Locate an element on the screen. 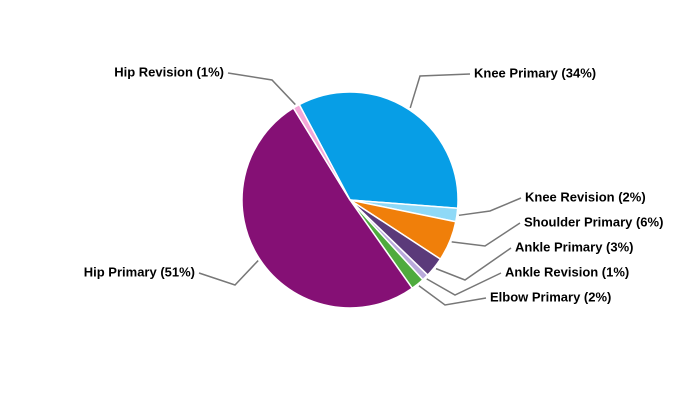 This screenshot has width=700, height=405. slice-label: Shoulder Primary (6%) is located at coordinates (593, 221).